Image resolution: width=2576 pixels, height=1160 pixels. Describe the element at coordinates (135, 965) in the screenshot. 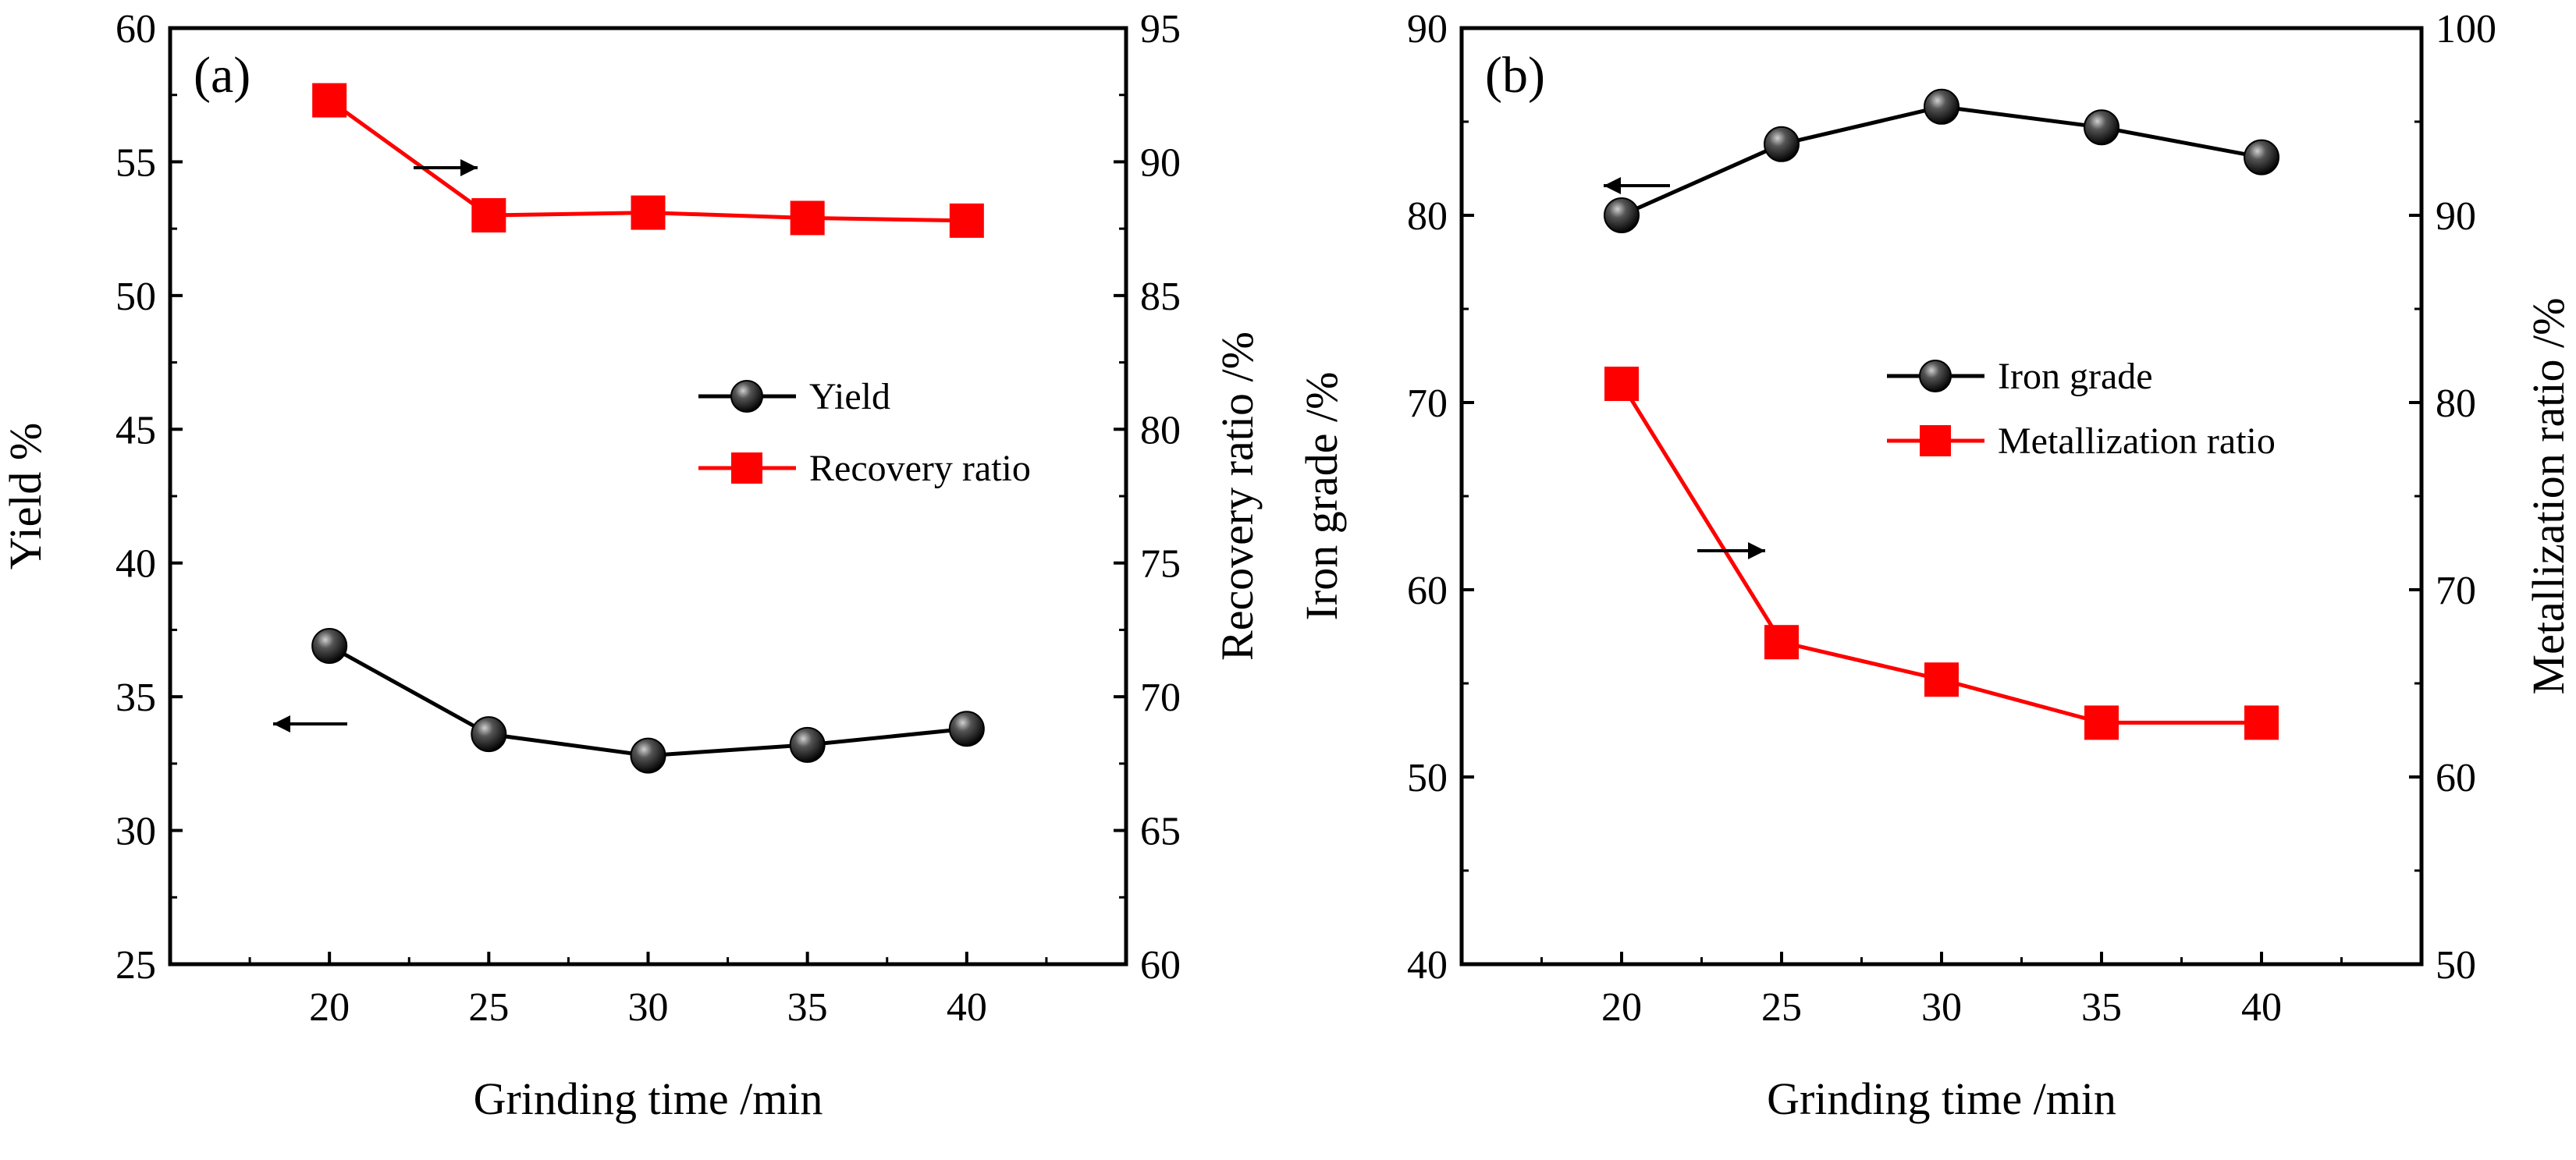

I see `left-y-tick-label: 25` at that location.